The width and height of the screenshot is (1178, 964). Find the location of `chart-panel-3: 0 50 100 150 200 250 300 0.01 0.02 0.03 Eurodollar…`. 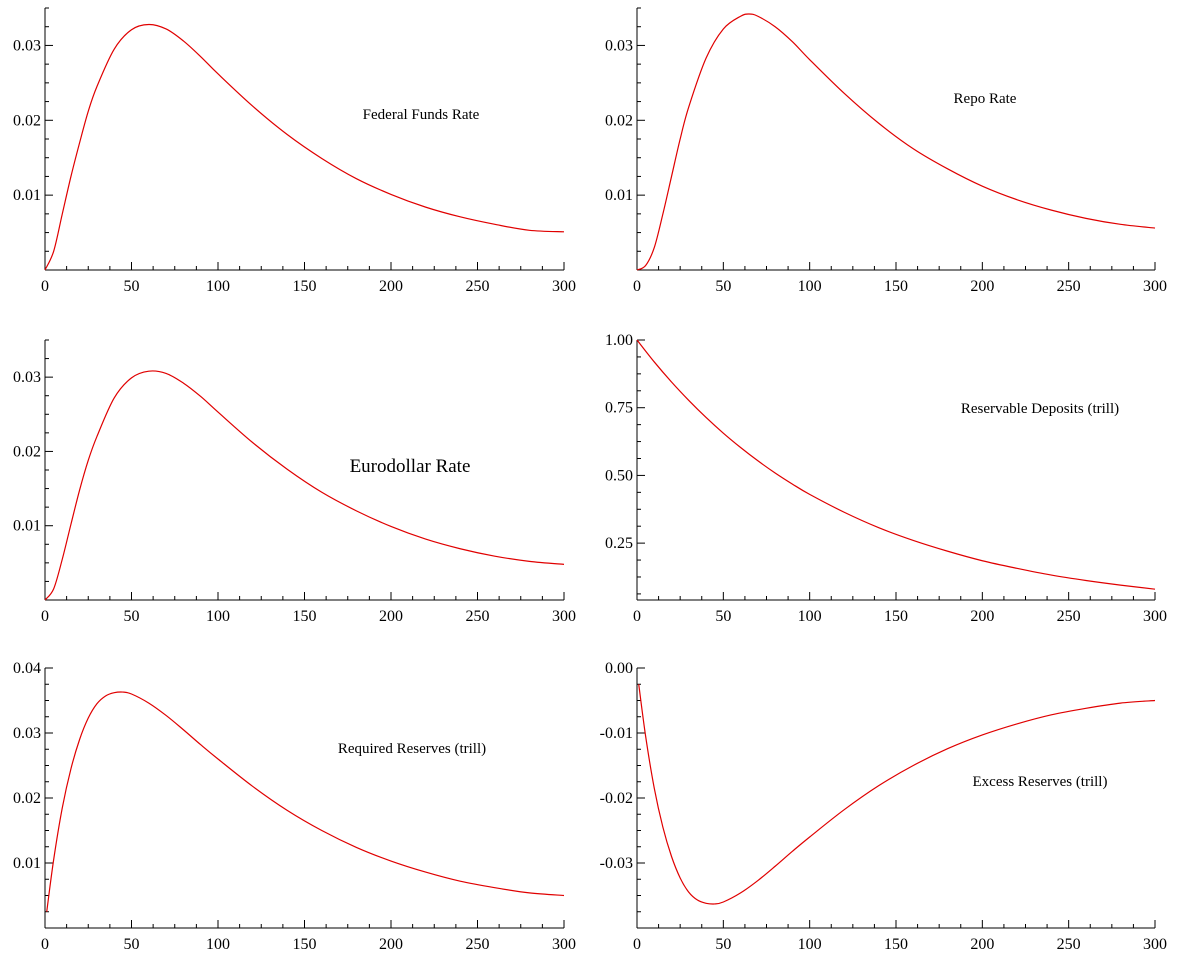

chart-panel-3: 0 50 100 150 200 250 300 0.01 0.02 0.03 Eurodollar… is located at coordinates (294, 482).